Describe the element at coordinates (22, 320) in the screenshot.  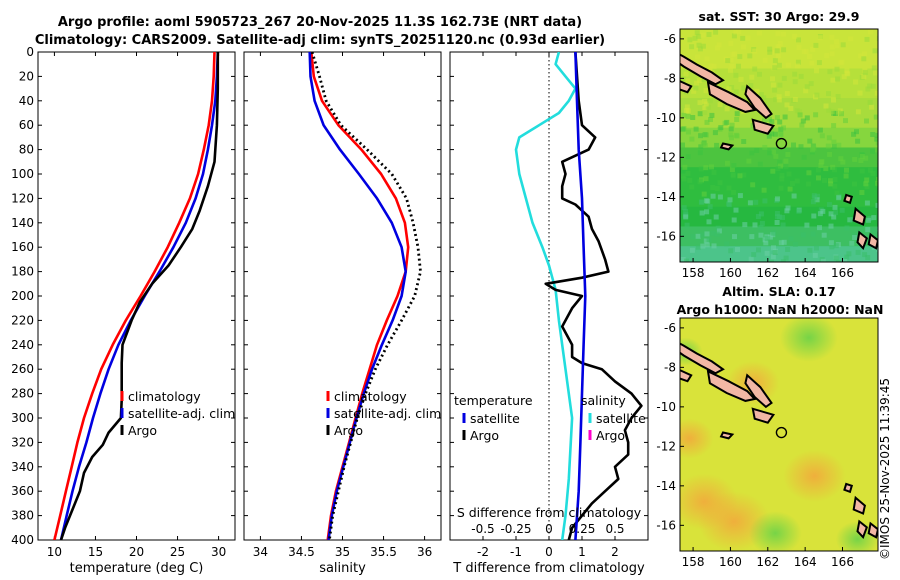
I see `y-tick-label: 220` at that location.